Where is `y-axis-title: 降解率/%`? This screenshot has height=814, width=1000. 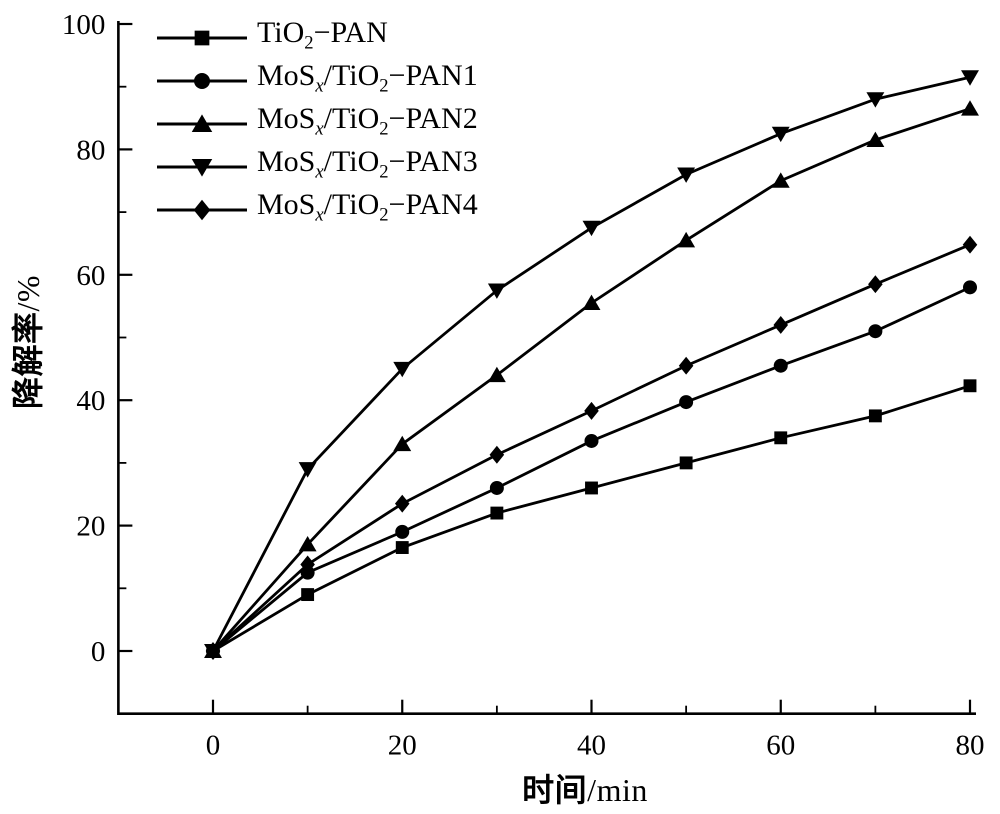
y-axis-title: 降解率/% is located at coordinates (26, 342).